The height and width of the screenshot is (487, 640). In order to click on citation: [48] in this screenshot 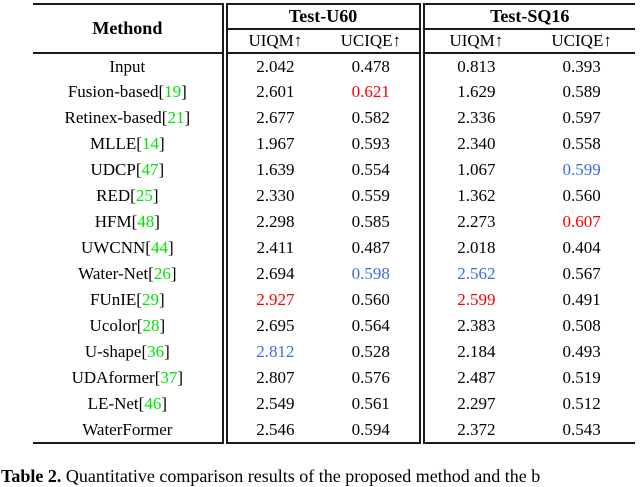, I will do `click(146, 221)`.